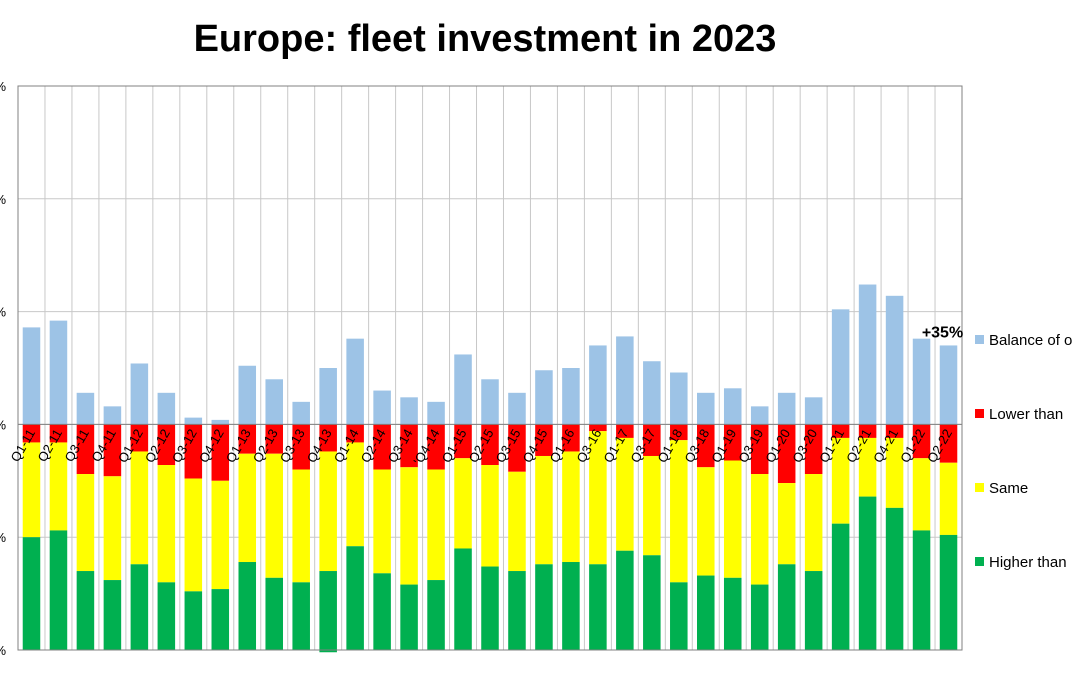 Image resolution: width=1080 pixels, height=675 pixels. Describe the element at coordinates (485, 39) in the screenshot. I see `chart-title: Europe: fleet investment in 2023` at that location.